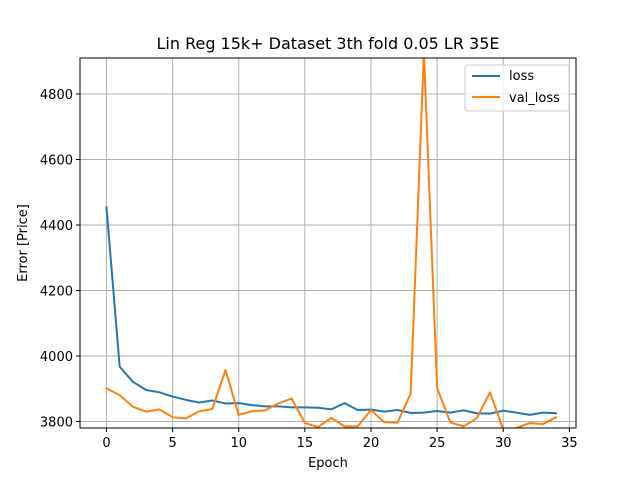 The height and width of the screenshot is (480, 640). I want to click on y-tick-label: 4600, so click(56, 161).